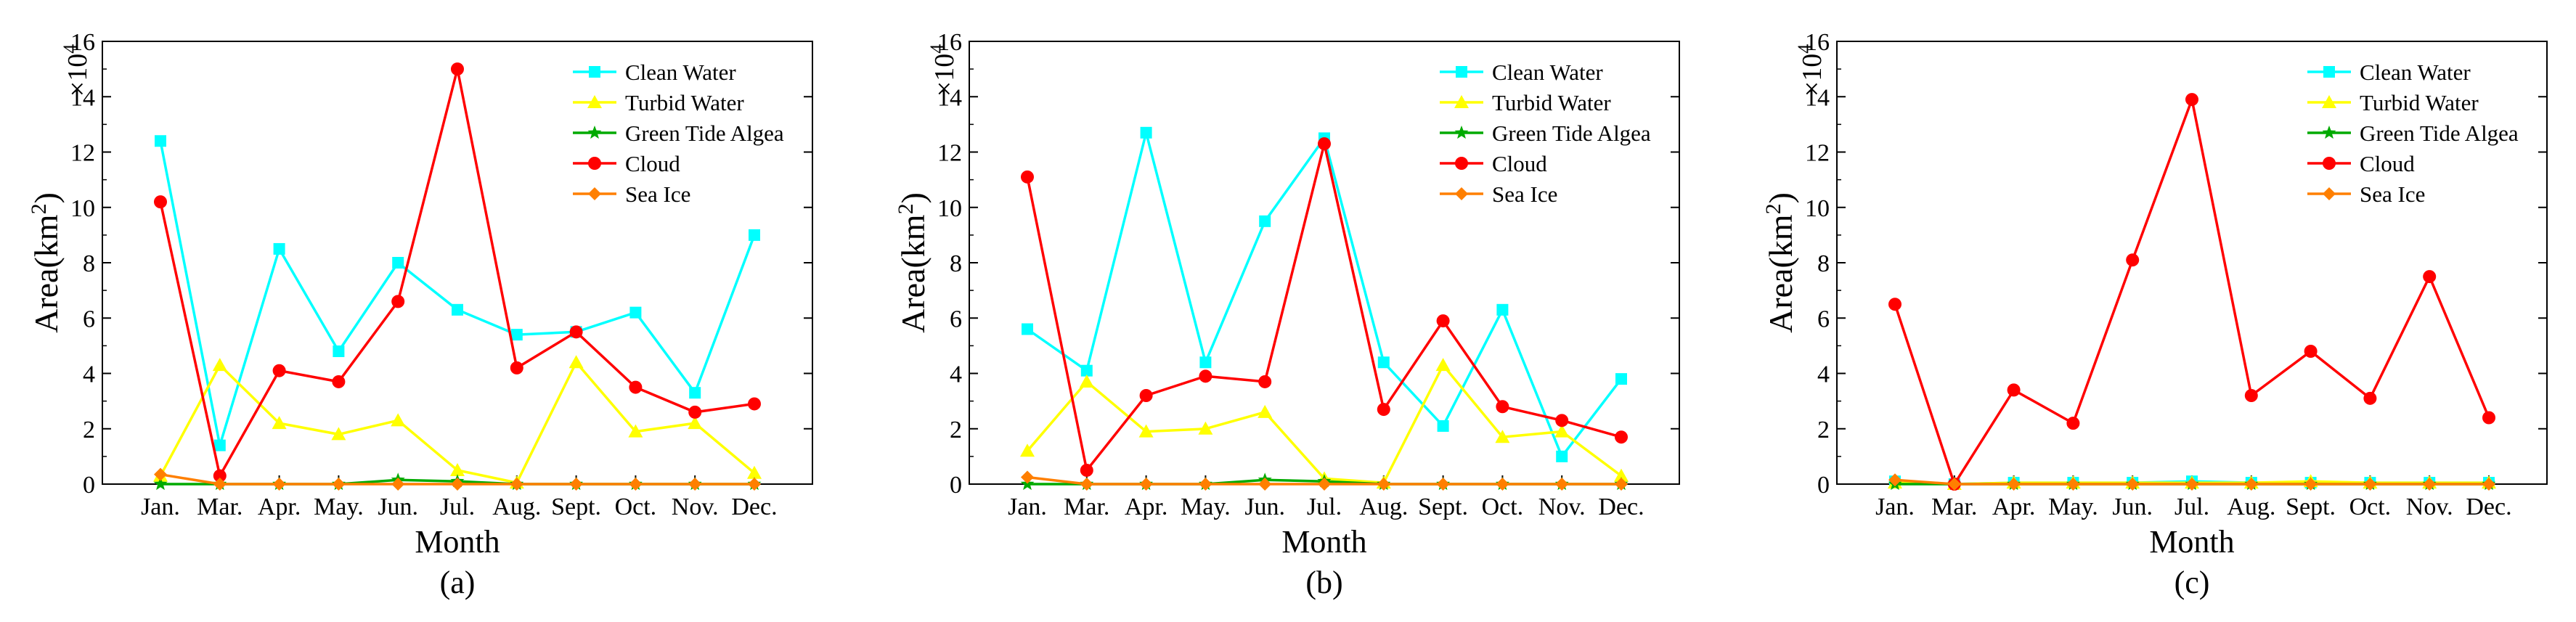 The image size is (2576, 622). I want to click on y-tick-label: 10, so click(82, 208).